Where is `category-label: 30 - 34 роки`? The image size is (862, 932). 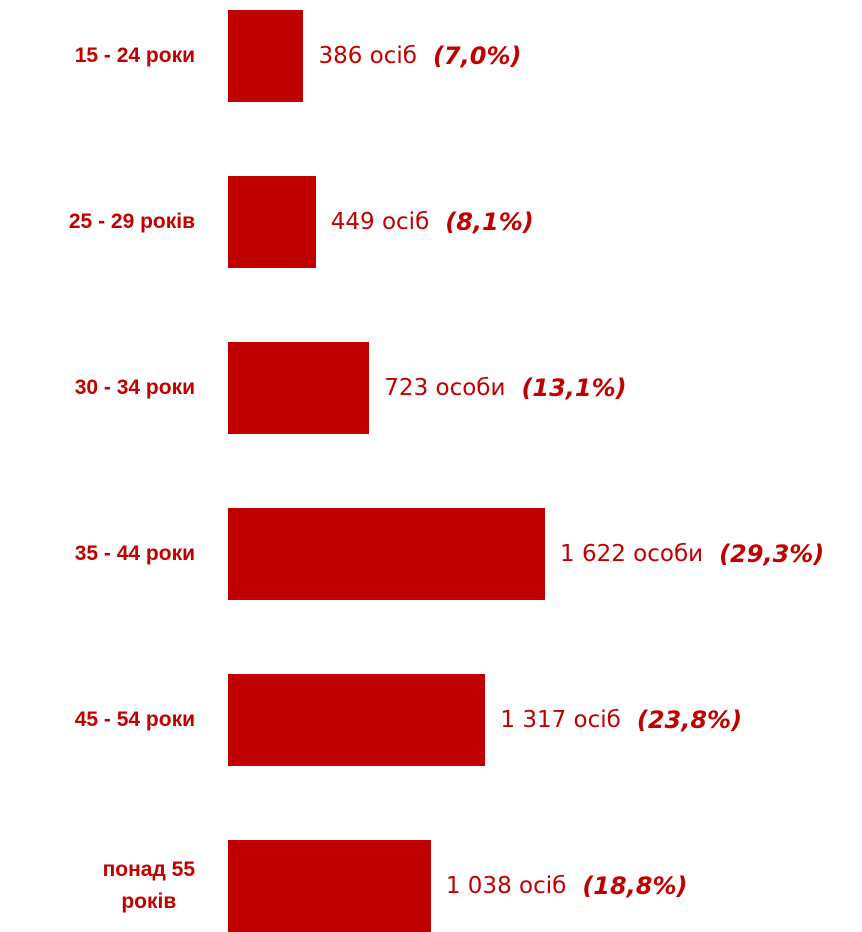 category-label: 30 - 34 роки is located at coordinates (134, 387).